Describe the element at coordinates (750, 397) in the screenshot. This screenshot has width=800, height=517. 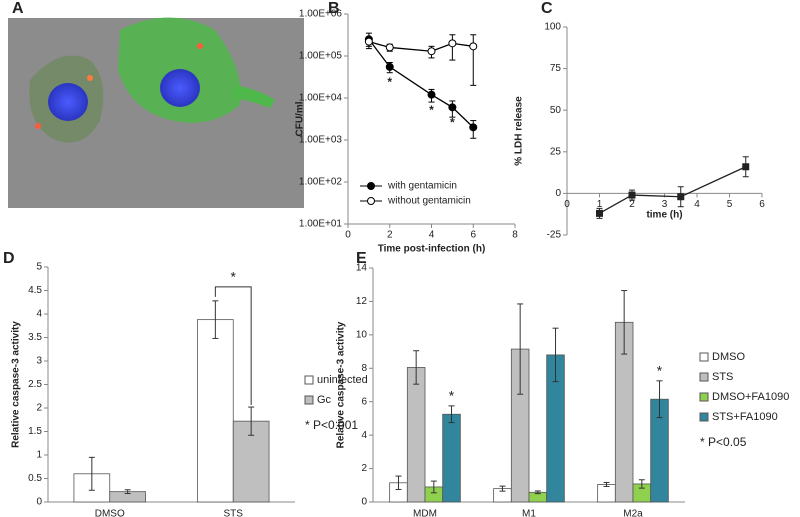
I see `legend-label: DMSO+FA1090` at that location.